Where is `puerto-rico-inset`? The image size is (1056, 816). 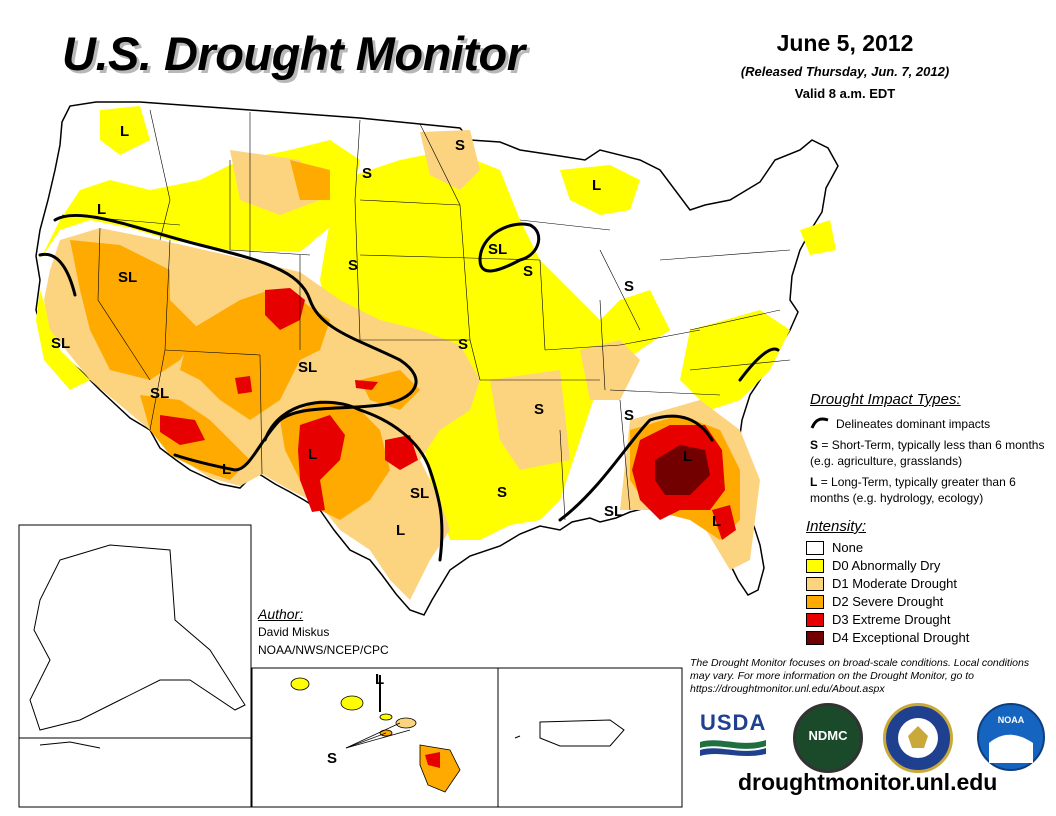 puerto-rico-inset is located at coordinates (590, 737).